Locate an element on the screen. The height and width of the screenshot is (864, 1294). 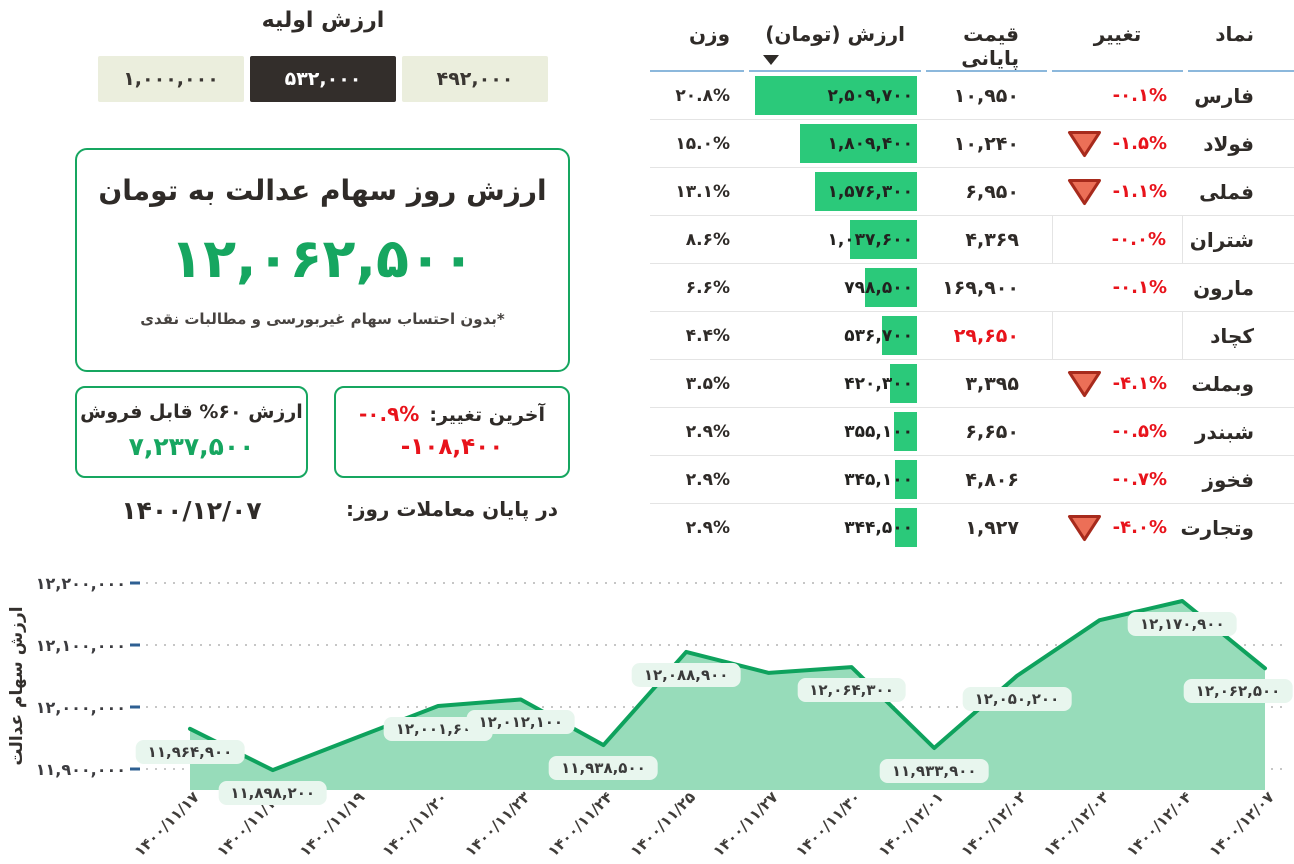
initial-value-options: ۱,۰۰۰,۰۰۰ ۵۳۲,۰۰۰ ۴۹۲,۰۰۰ is located at coordinates (323, 79).